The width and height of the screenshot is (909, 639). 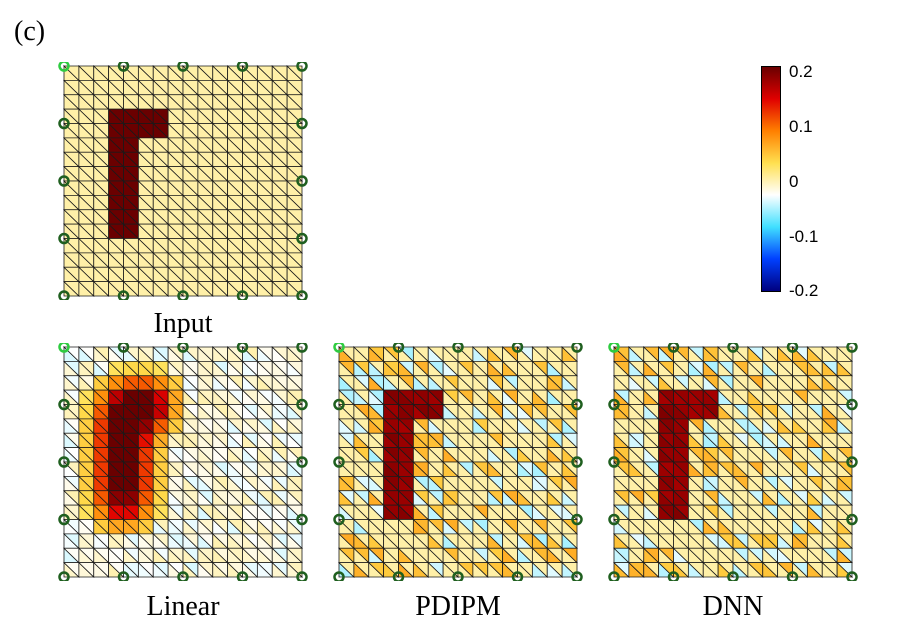 I want to click on panel-label: (c), so click(x=30, y=31).